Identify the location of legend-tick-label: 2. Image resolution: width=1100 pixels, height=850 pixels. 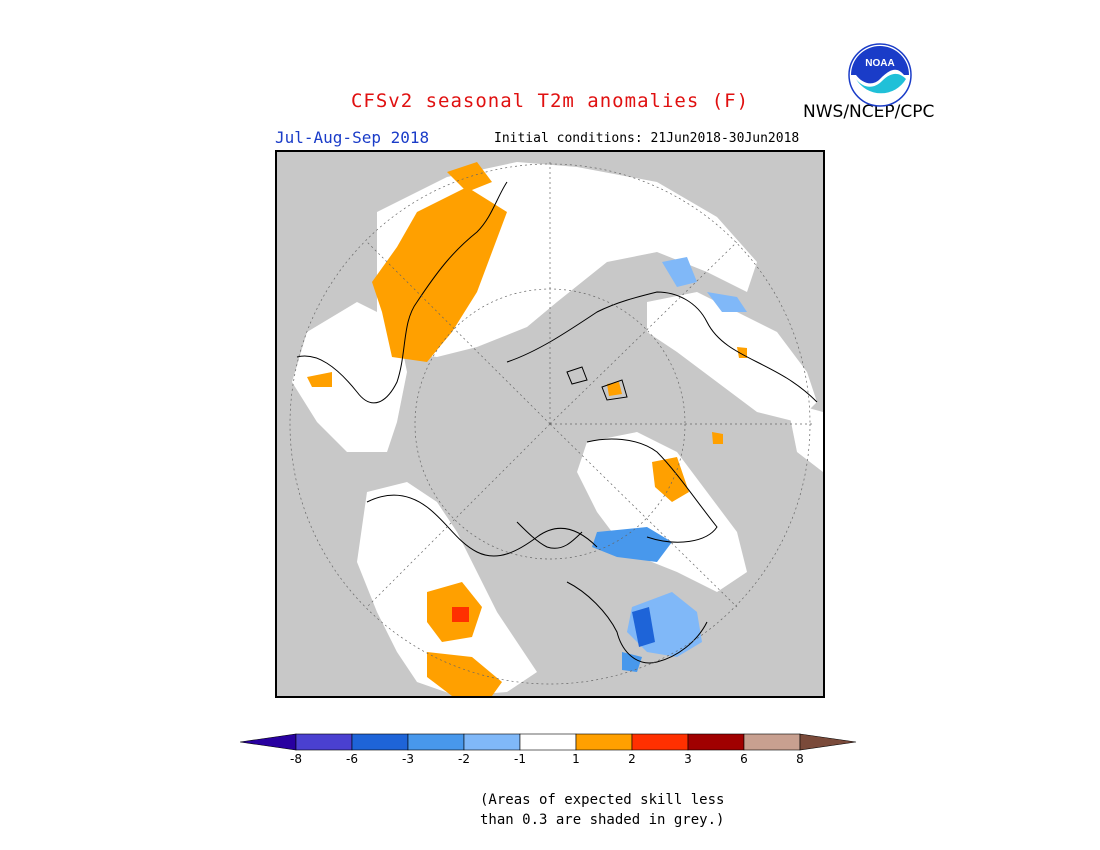
(632, 759).